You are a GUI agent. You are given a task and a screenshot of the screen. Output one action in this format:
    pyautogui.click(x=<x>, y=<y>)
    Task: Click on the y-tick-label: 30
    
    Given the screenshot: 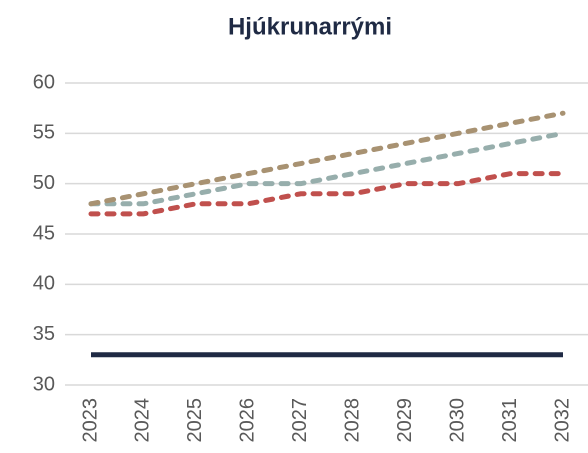 What is the action you would take?
    pyautogui.click(x=44, y=384)
    